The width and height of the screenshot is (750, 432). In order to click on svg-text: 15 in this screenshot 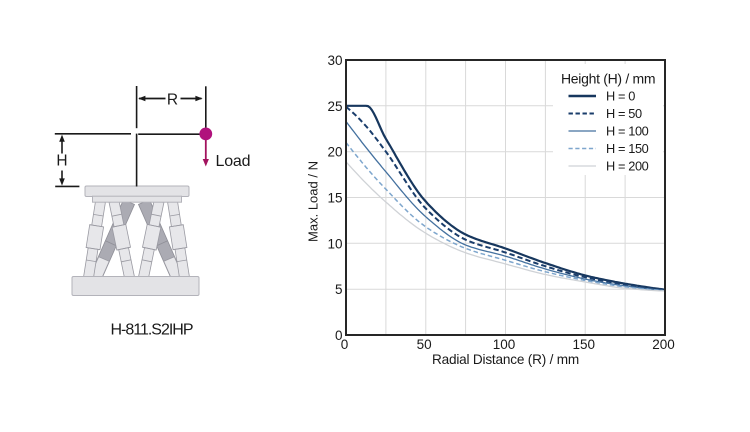, I will do `click(334, 198)`.